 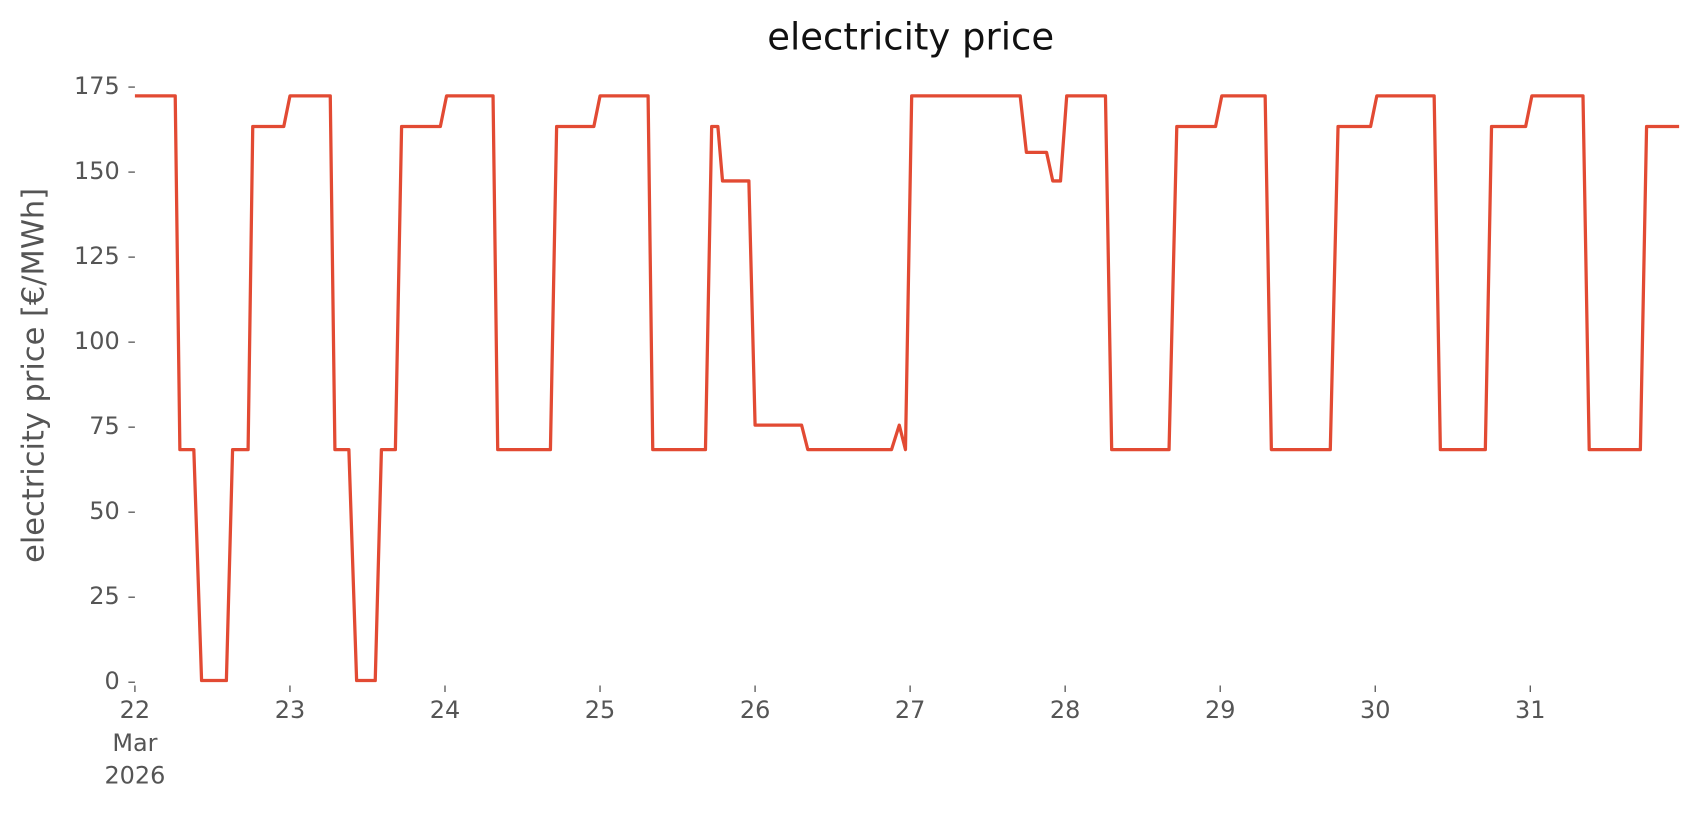 I want to click on x-tick-label: 26, so click(x=755, y=711).